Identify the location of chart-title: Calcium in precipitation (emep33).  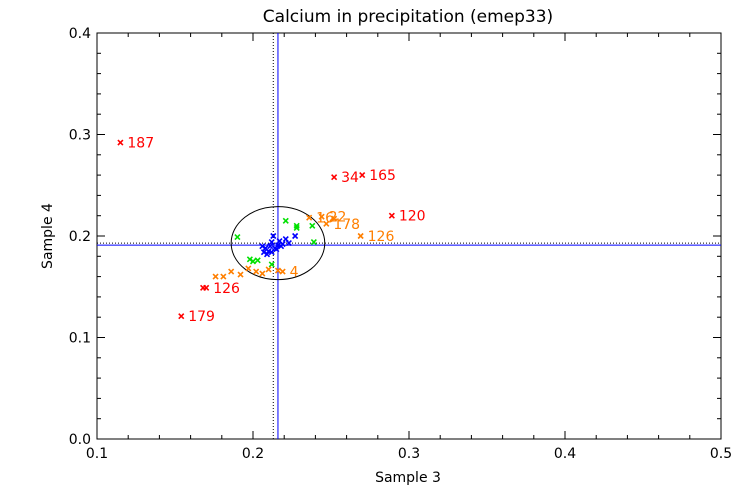
(408, 17).